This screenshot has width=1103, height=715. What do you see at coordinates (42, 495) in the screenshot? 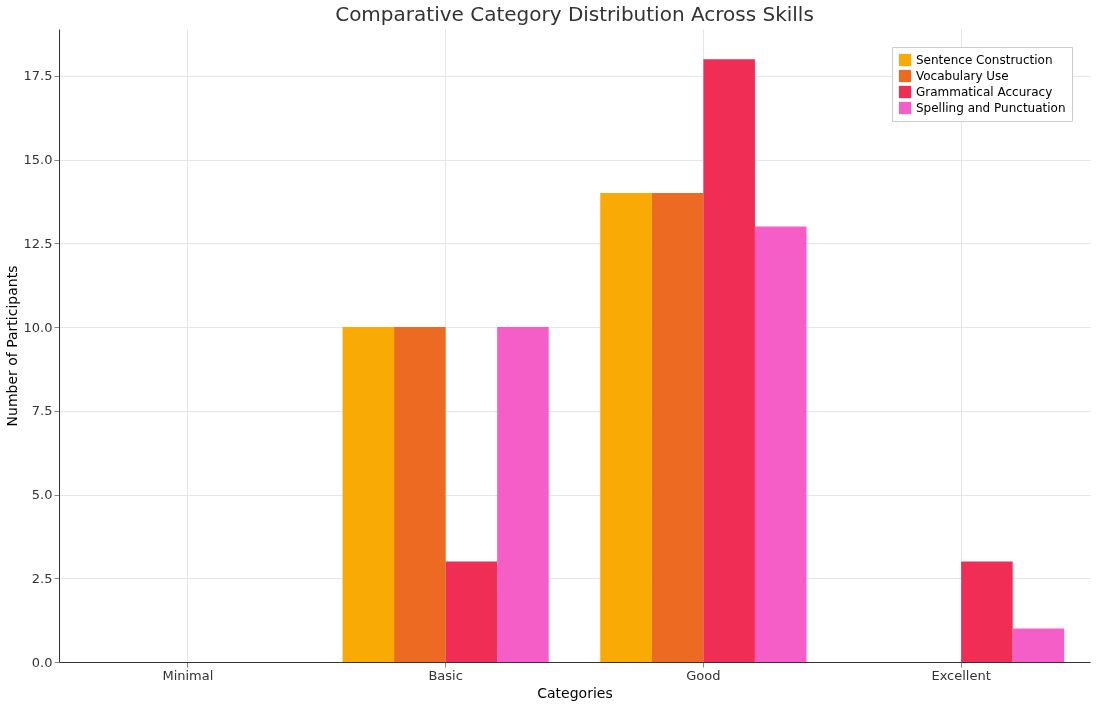
I see `y-tick-label: 5.0` at bounding box center [42, 495].